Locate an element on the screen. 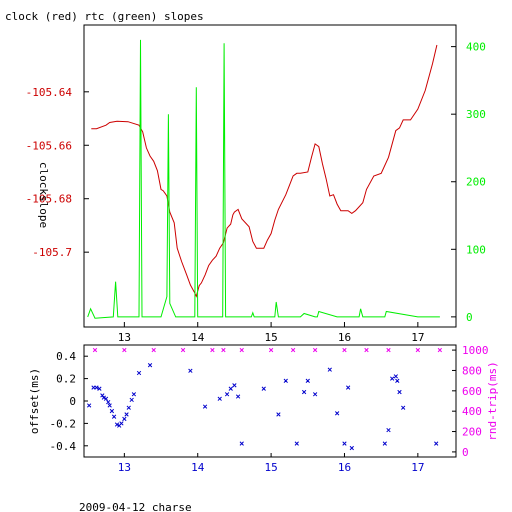 Image resolution: width=512 pixels, height=512 pixels. bottom-right-tick-label-2: 600 is located at coordinates (472, 391).